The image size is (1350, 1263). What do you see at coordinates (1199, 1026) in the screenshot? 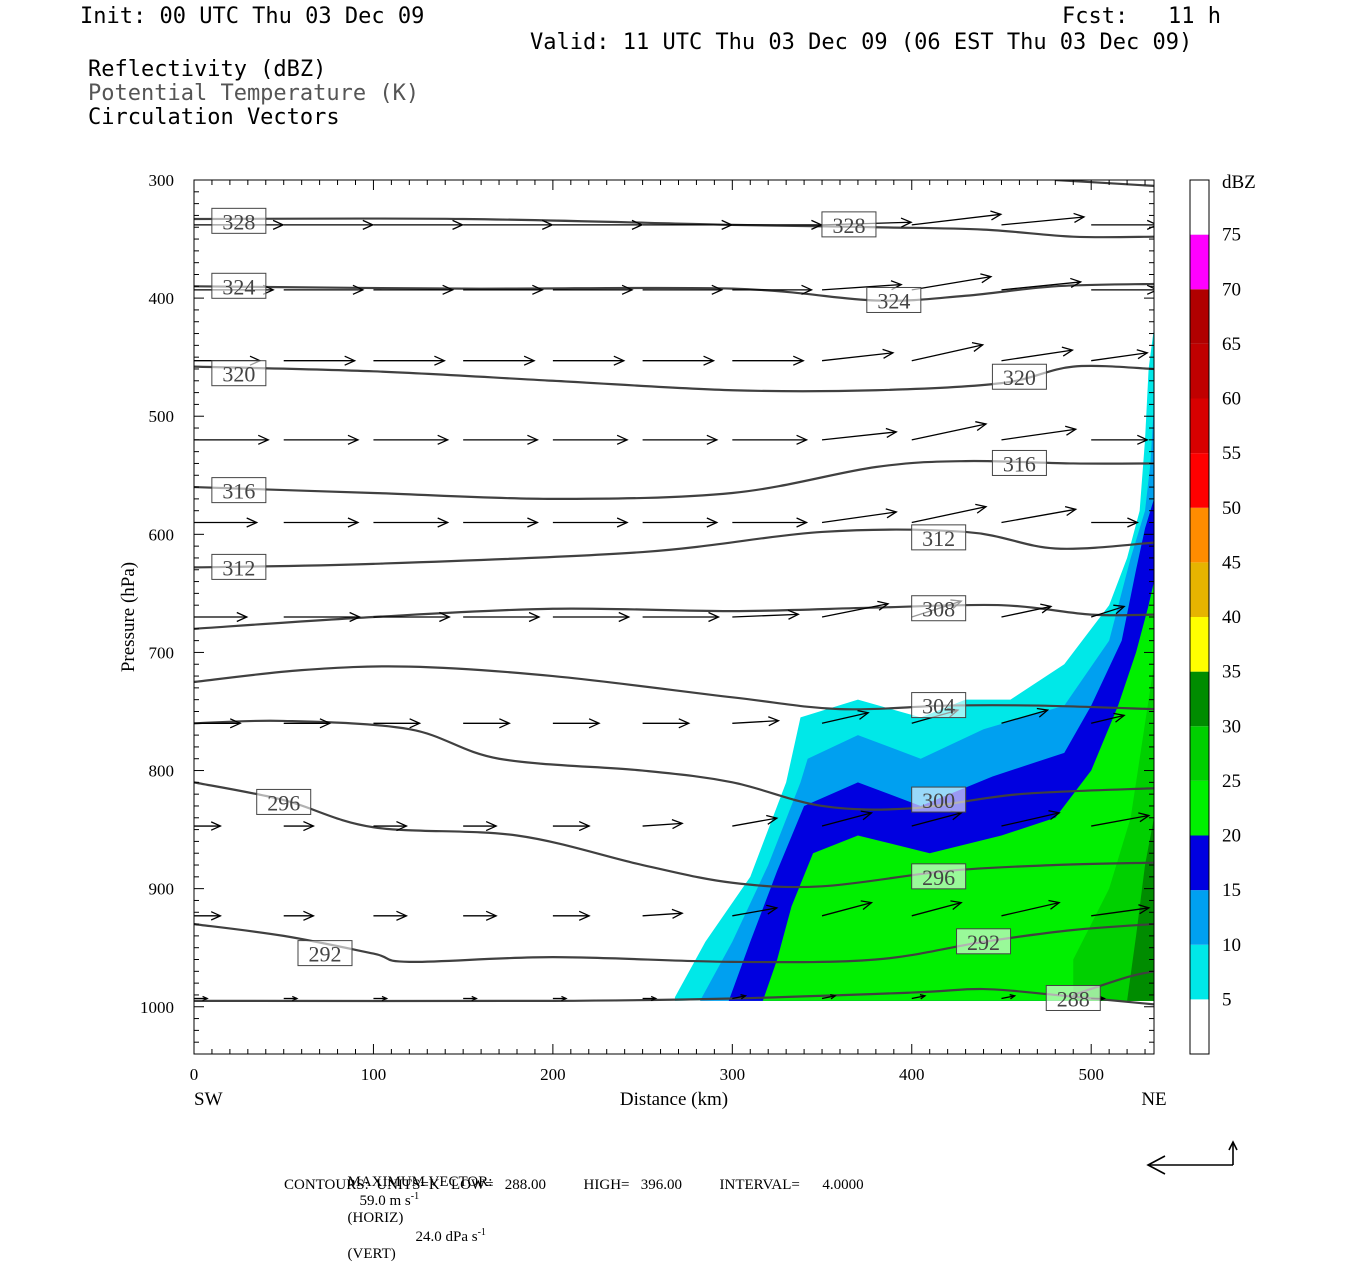
I see `colorbar-segment-none` at bounding box center [1199, 1026].